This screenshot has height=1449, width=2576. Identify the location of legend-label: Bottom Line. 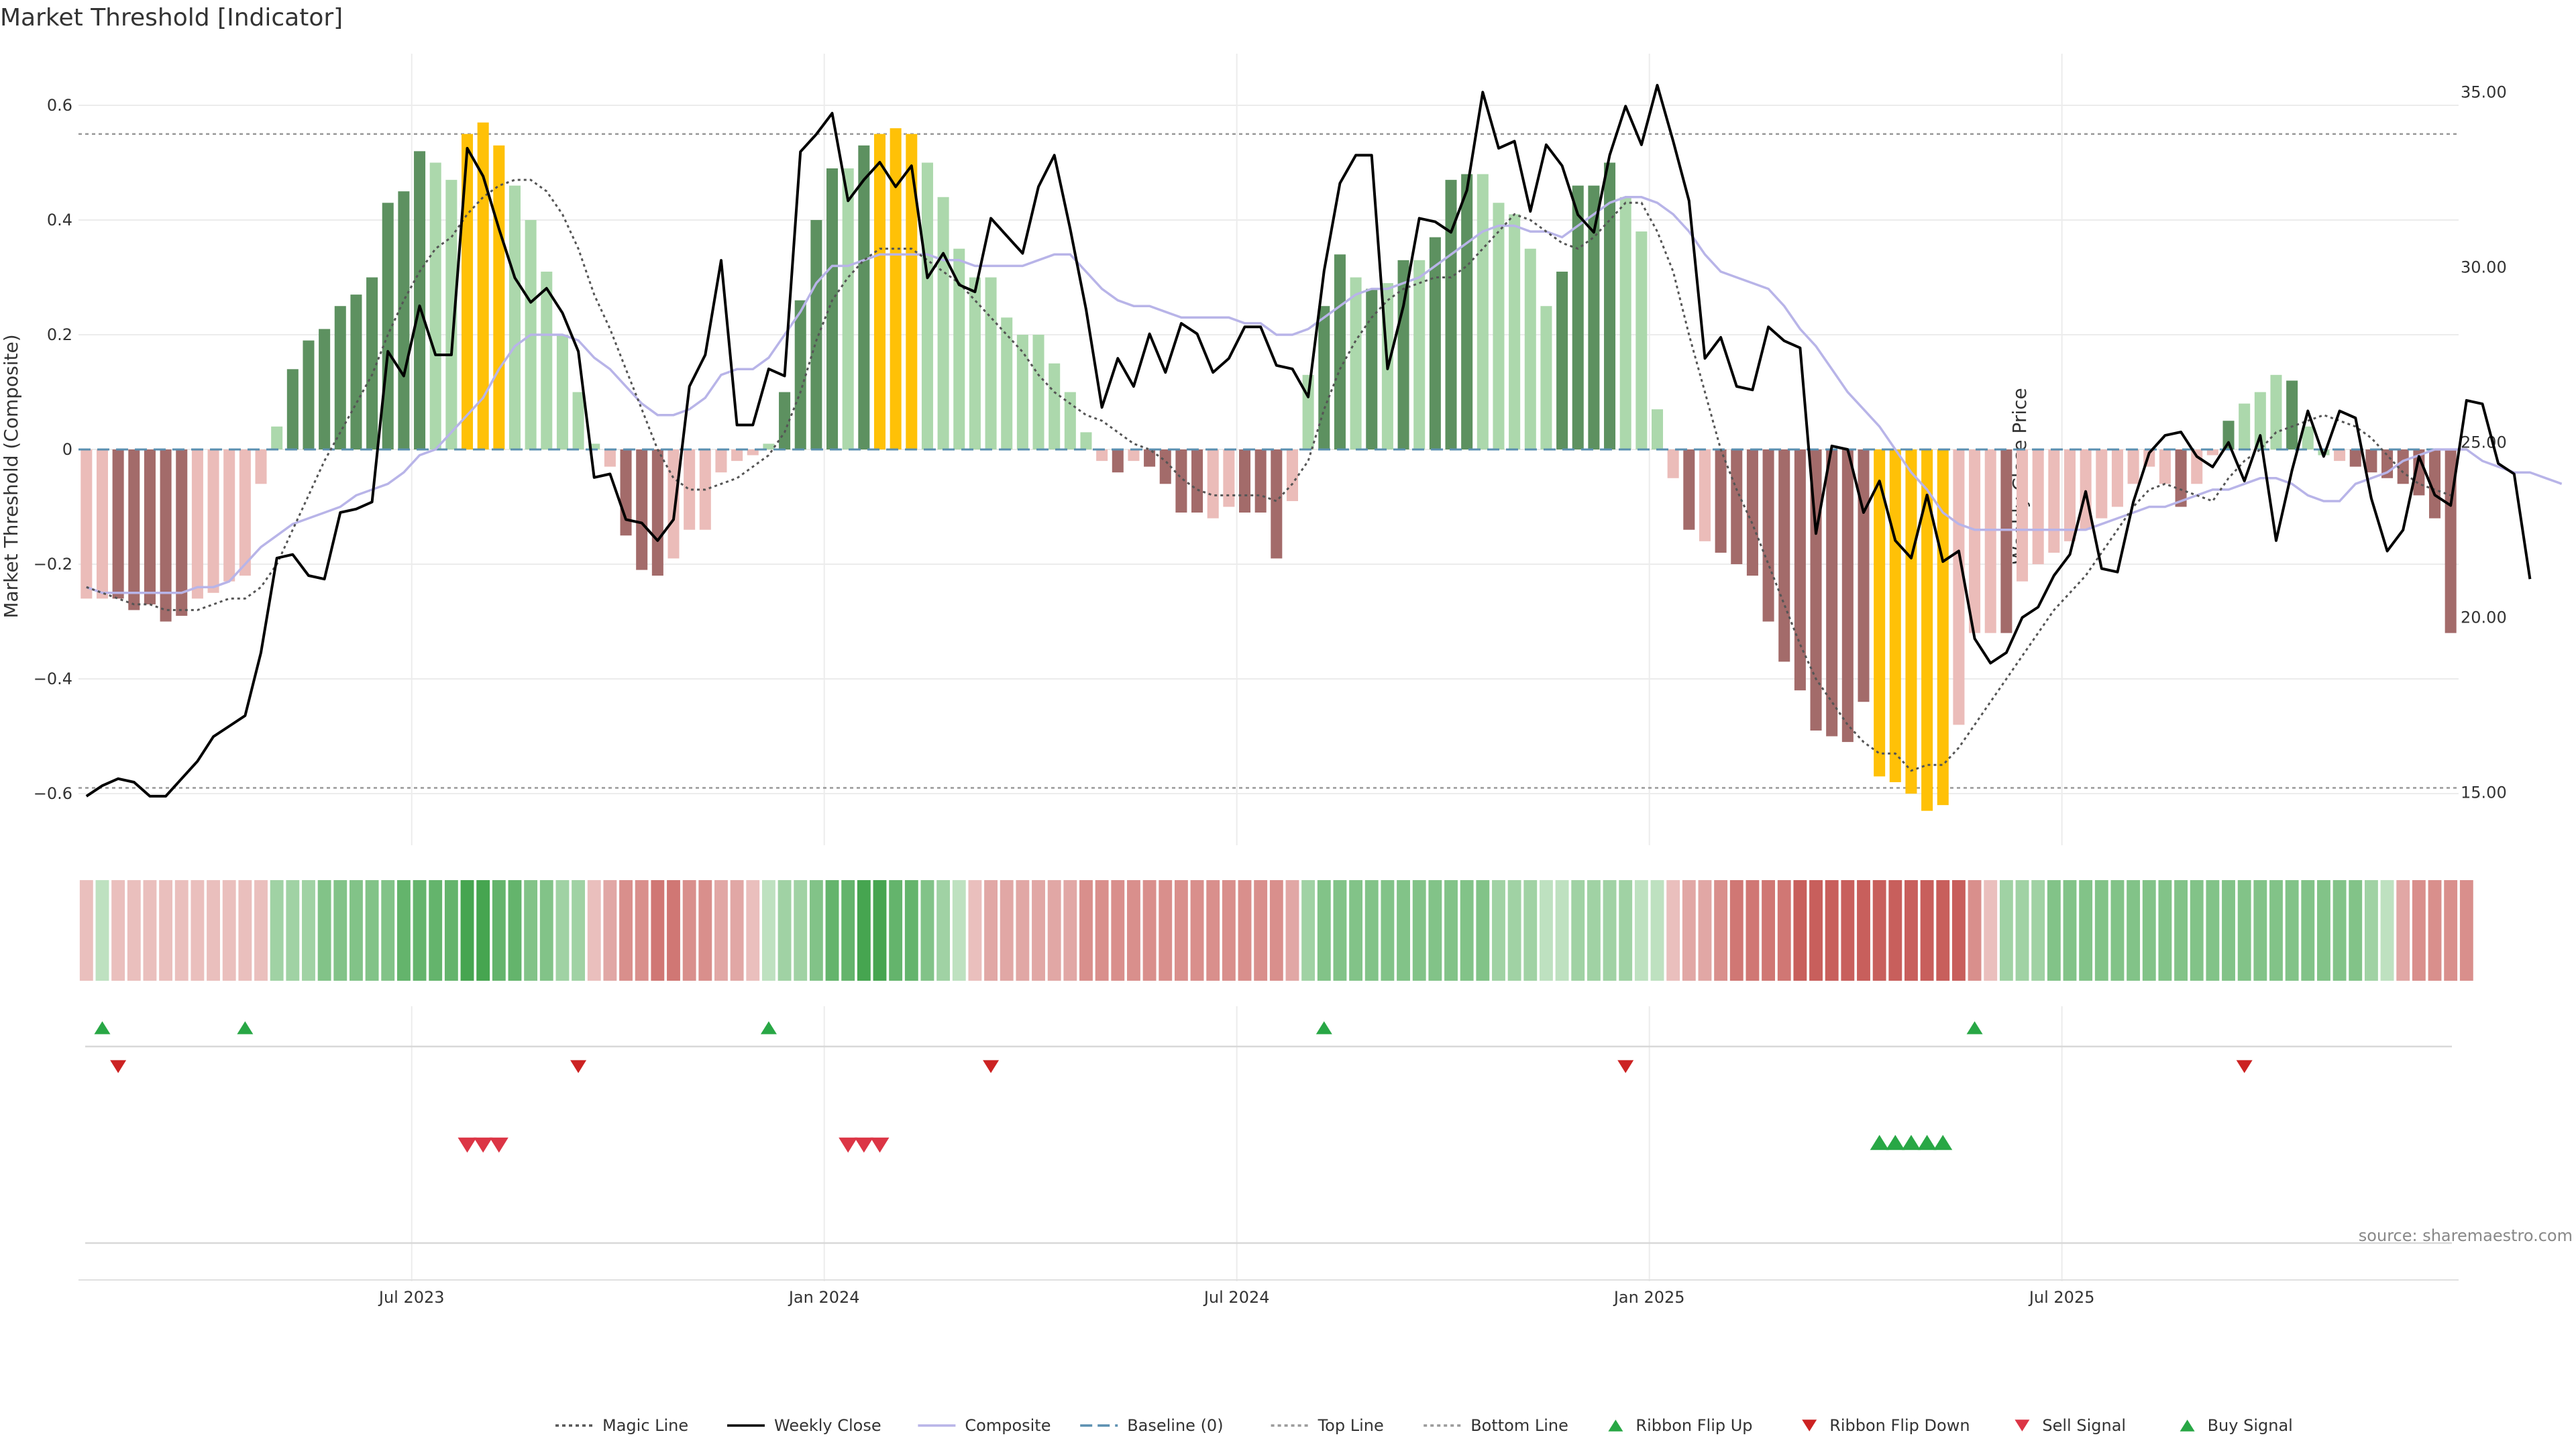
(1519, 1425).